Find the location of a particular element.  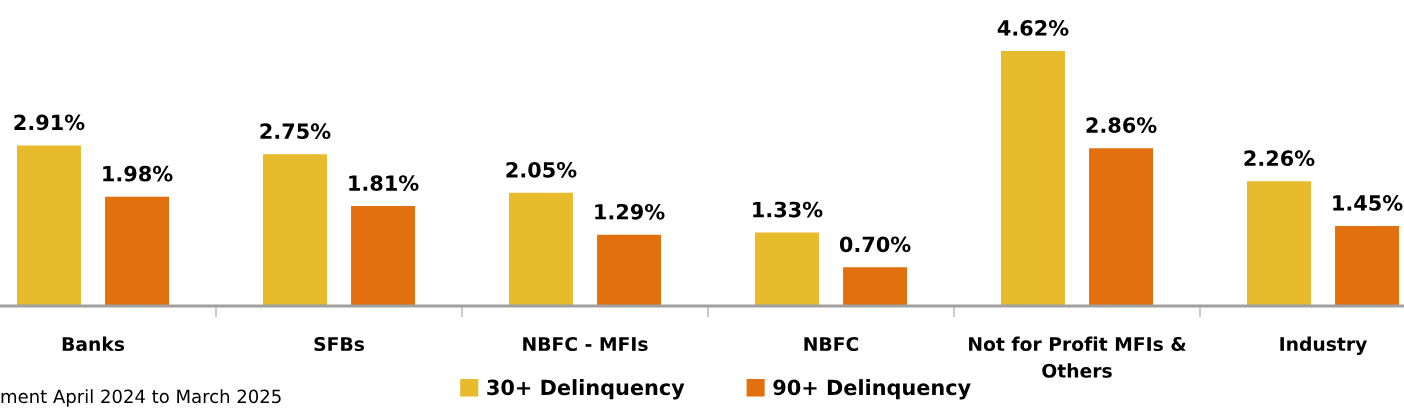

data-label: 1.29% is located at coordinates (630, 211).